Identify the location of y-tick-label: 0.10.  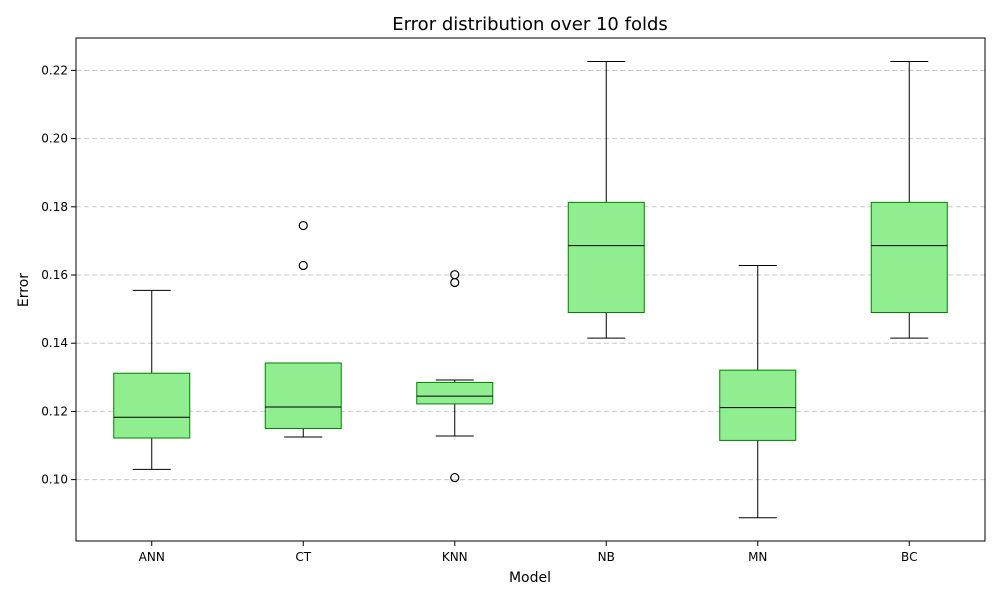
(54, 480).